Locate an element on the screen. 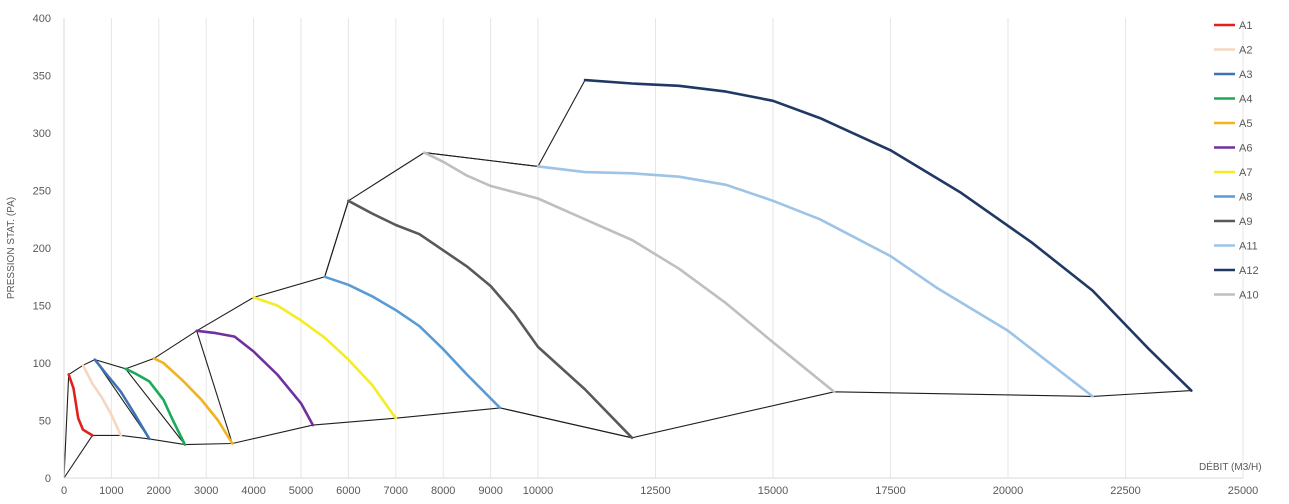  legend-label-a10: A10 is located at coordinates (1249, 296).